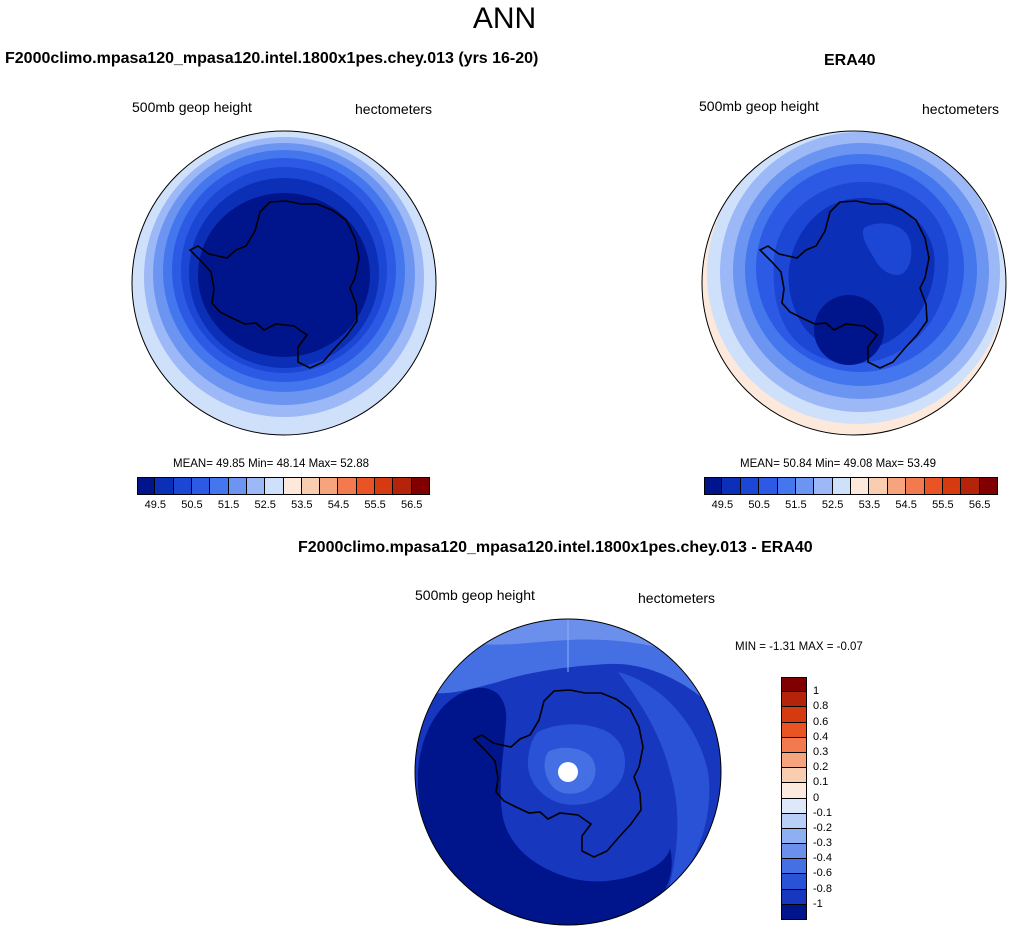  Describe the element at coordinates (475, 595) in the screenshot. I see `diff-variable-label: 500mb geop height` at that location.